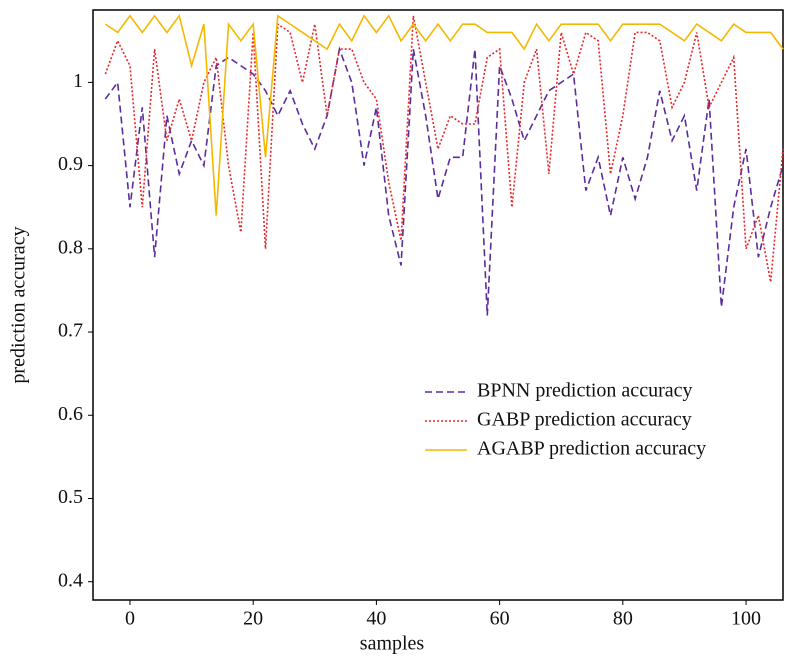  Describe the element at coordinates (70, 247) in the screenshot. I see `y-tick-label: 0.8` at that location.